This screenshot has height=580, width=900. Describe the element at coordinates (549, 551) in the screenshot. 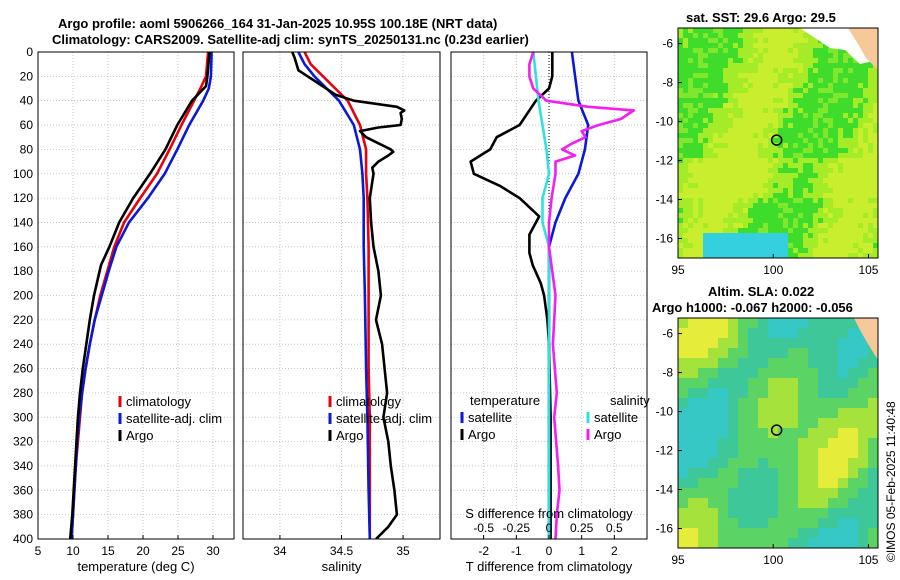

I see `x-tick-label: 0` at that location.